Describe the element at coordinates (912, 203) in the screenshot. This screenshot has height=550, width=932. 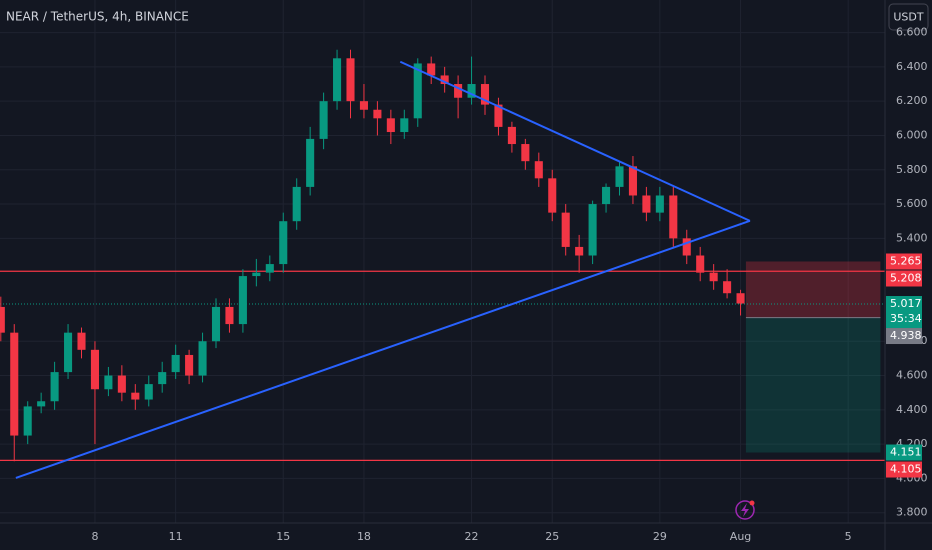
I see `y-tick-label: 5.600` at that location.